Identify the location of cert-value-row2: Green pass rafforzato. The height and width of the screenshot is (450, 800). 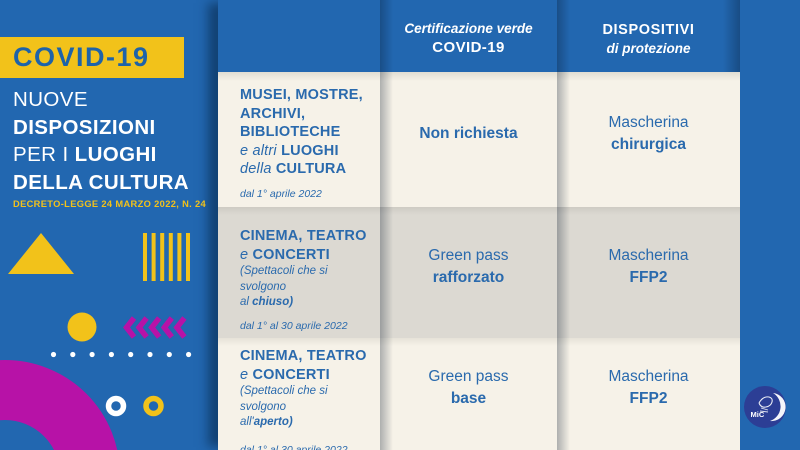
(468, 272).